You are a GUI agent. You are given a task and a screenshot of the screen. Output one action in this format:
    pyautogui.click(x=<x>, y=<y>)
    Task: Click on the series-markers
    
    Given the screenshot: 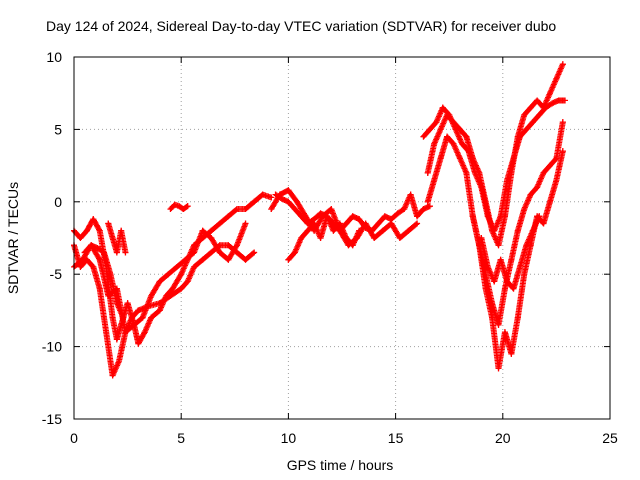 What is the action you would take?
    pyautogui.click(x=344, y=218)
    